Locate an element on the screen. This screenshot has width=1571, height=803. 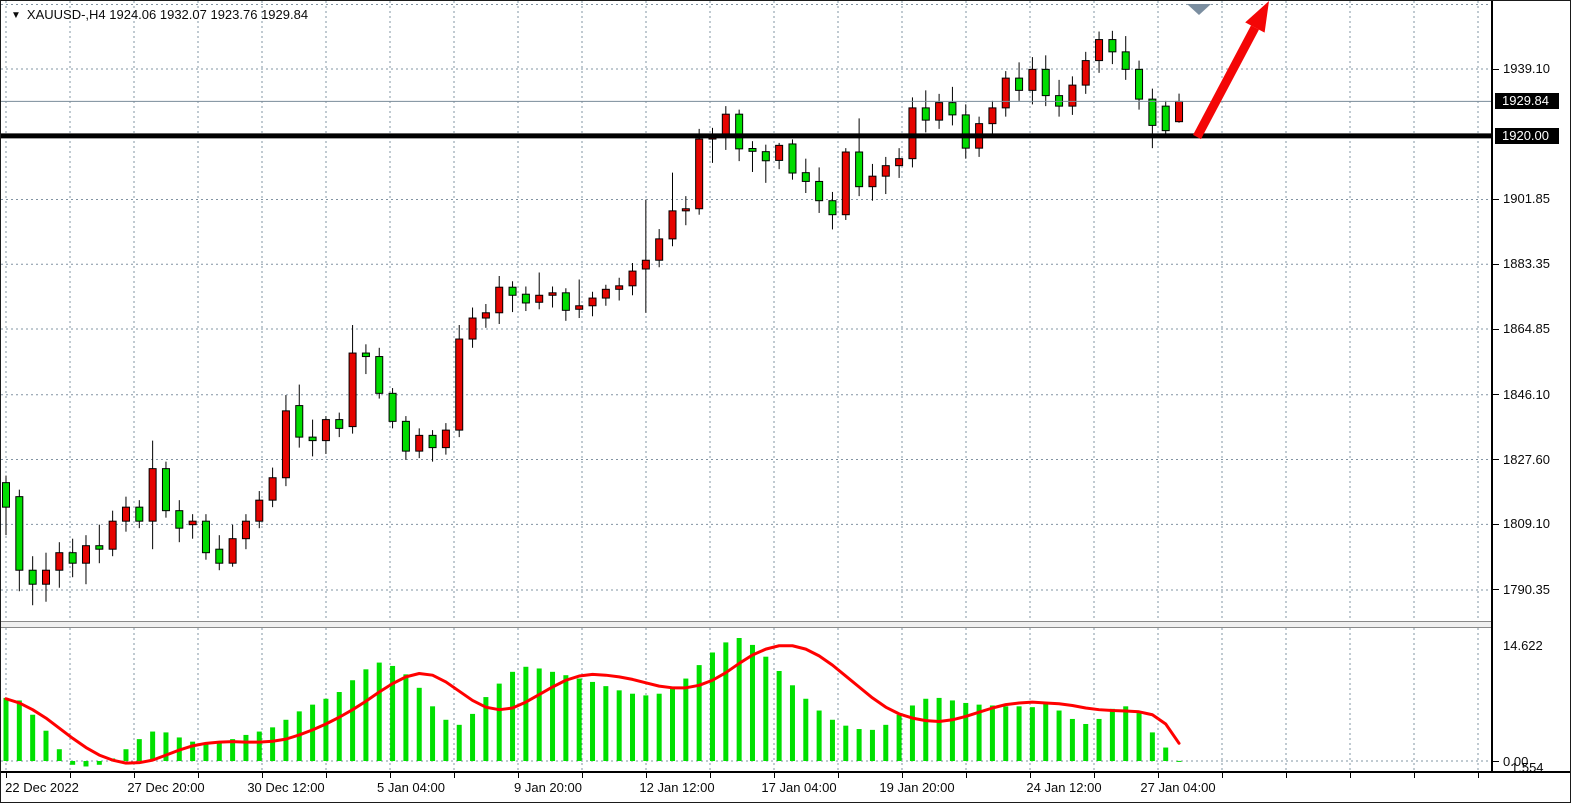
chart-shift-triangle-icon is located at coordinates (1199, 9).